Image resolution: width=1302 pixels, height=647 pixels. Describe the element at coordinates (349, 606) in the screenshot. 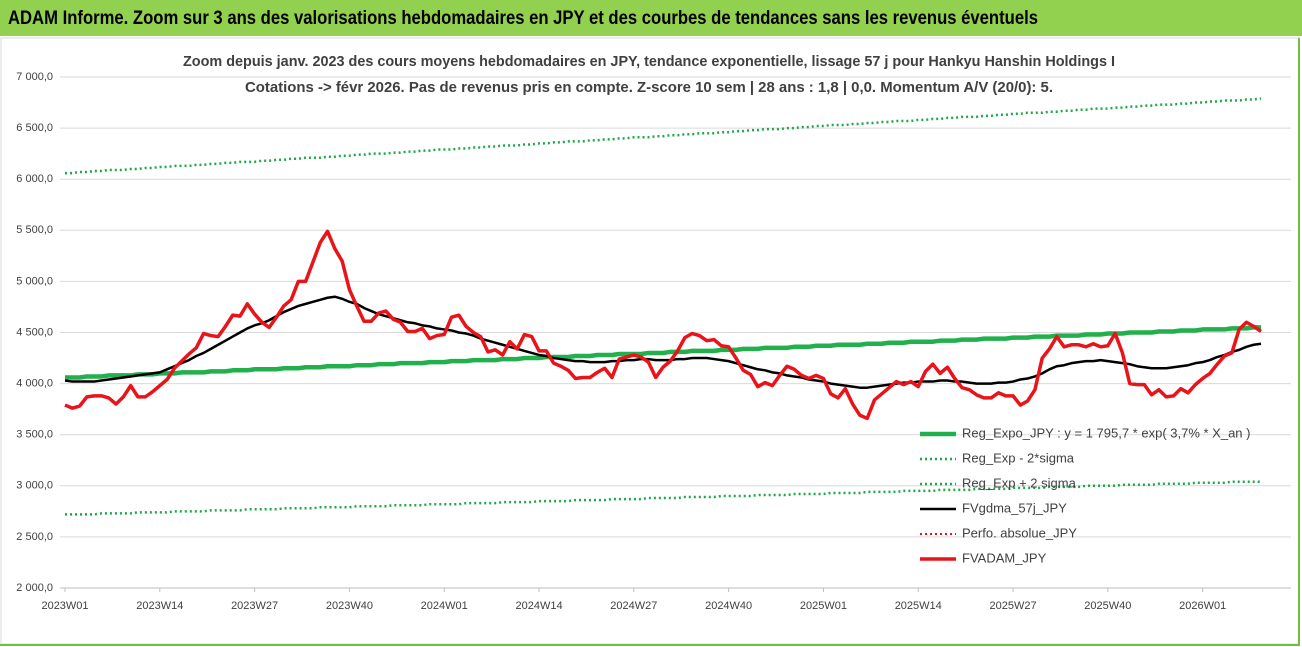

I see `x-tick-label: 2023W40` at that location.